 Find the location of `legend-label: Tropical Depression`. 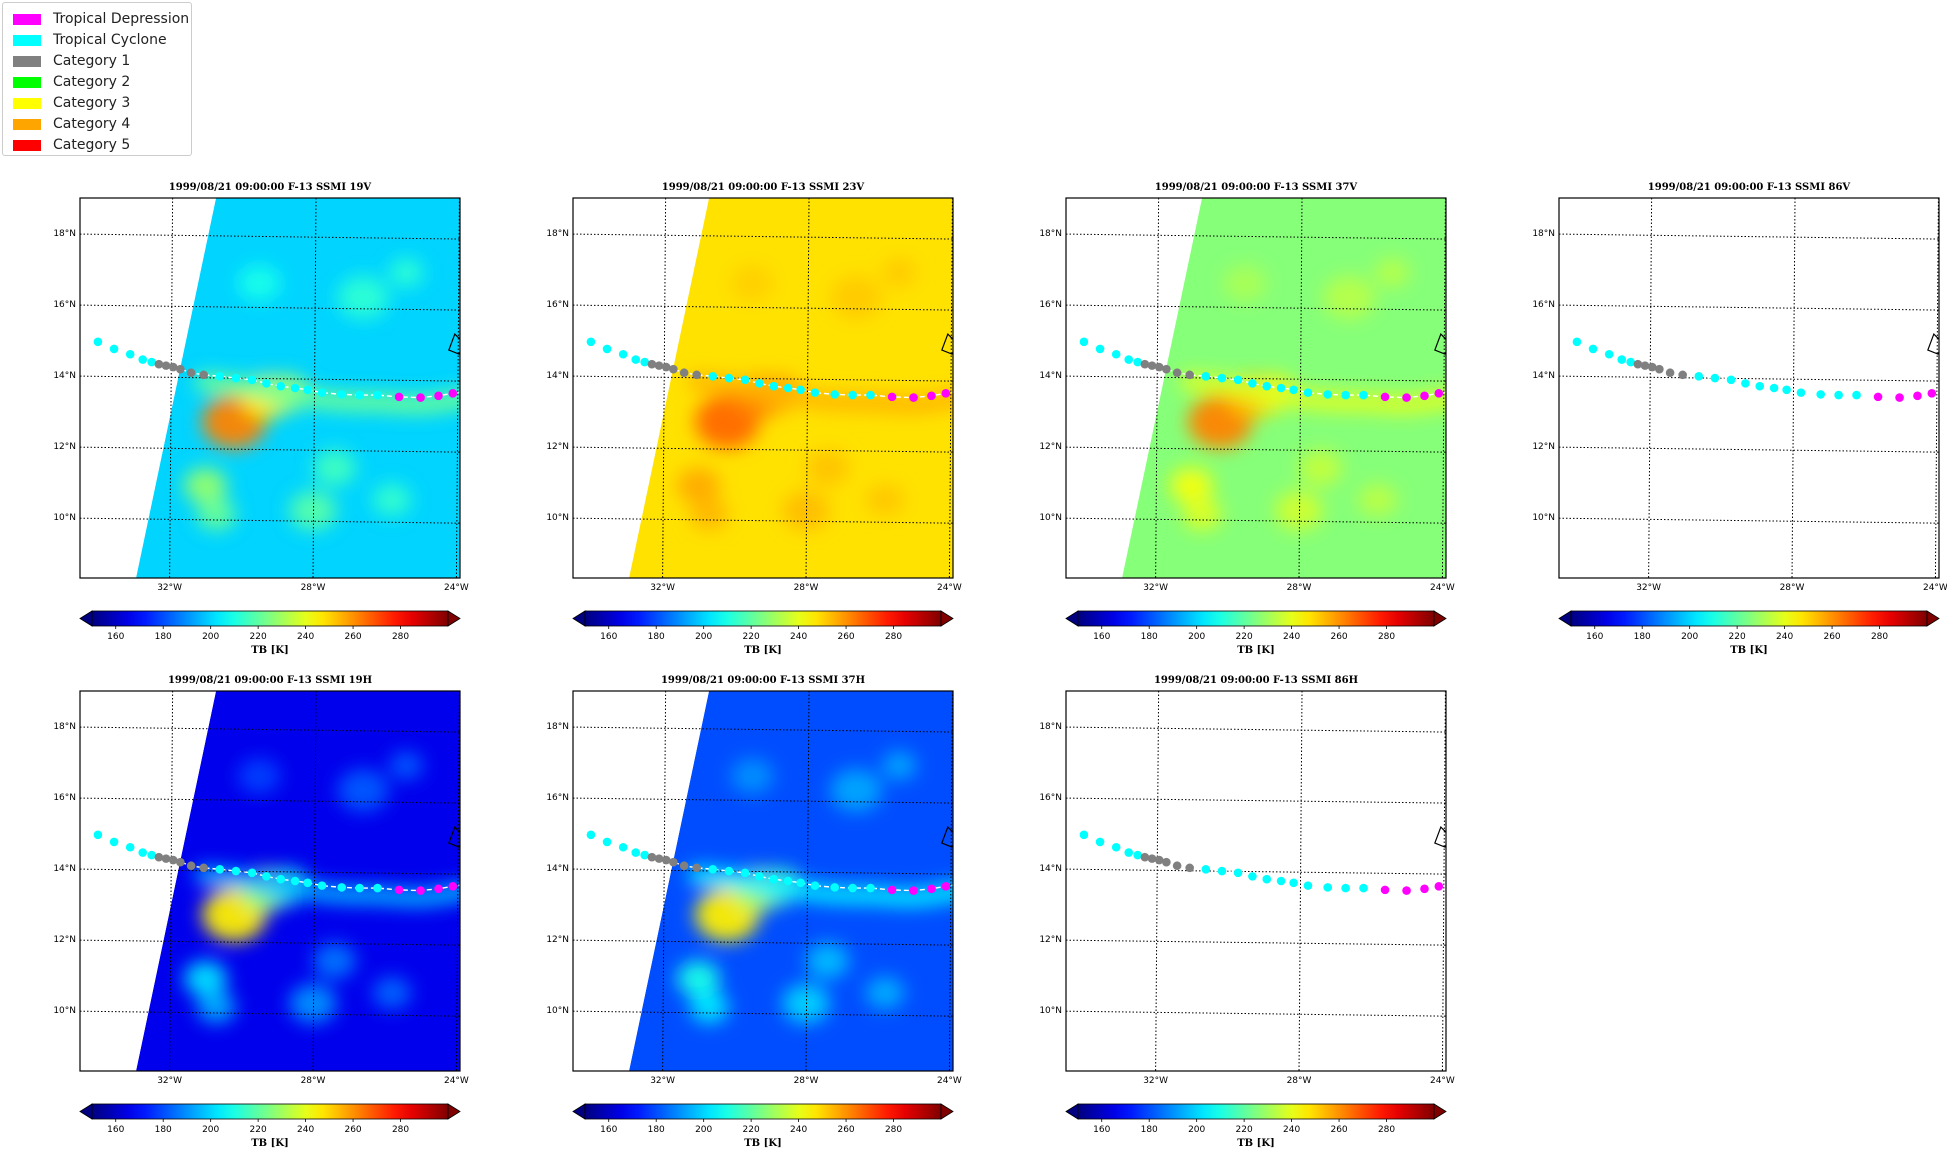

legend-label: Tropical Depression is located at coordinates (121, 19).